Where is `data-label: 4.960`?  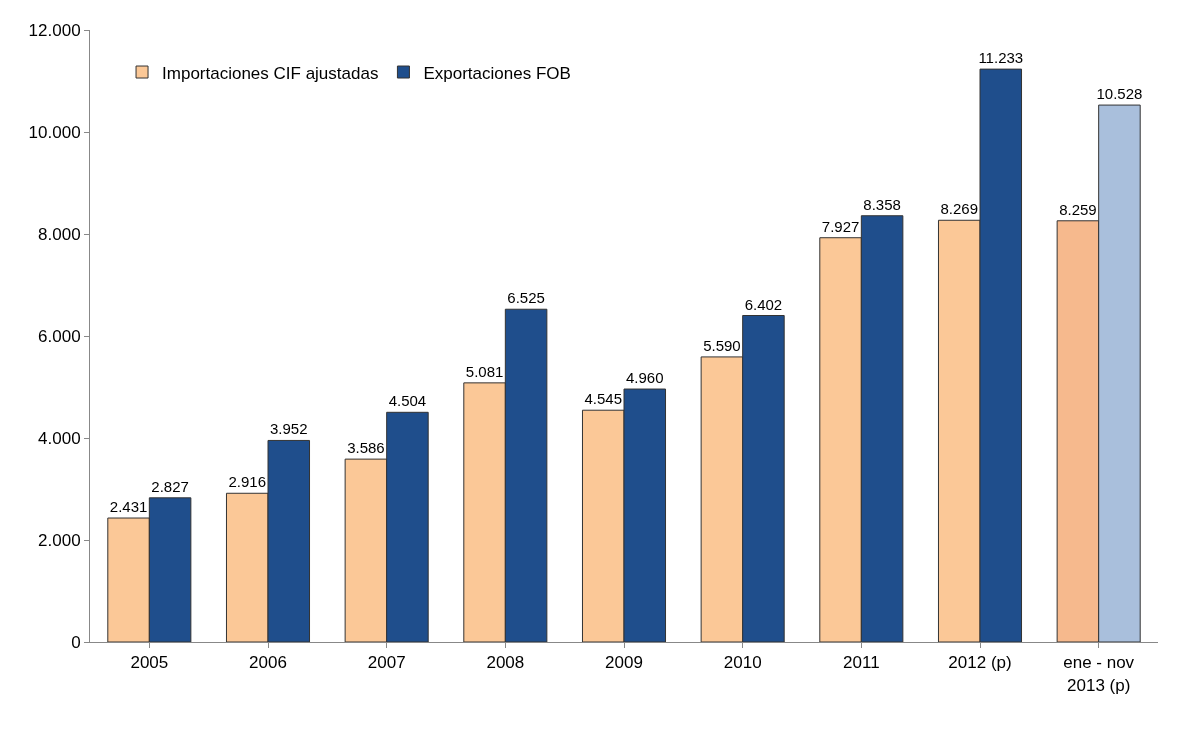
data-label: 4.960 is located at coordinates (644, 378).